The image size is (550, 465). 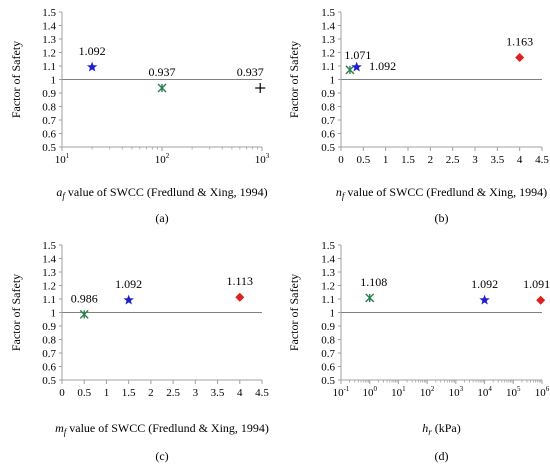 I want to click on data-label: 1.091, so click(x=536, y=284).